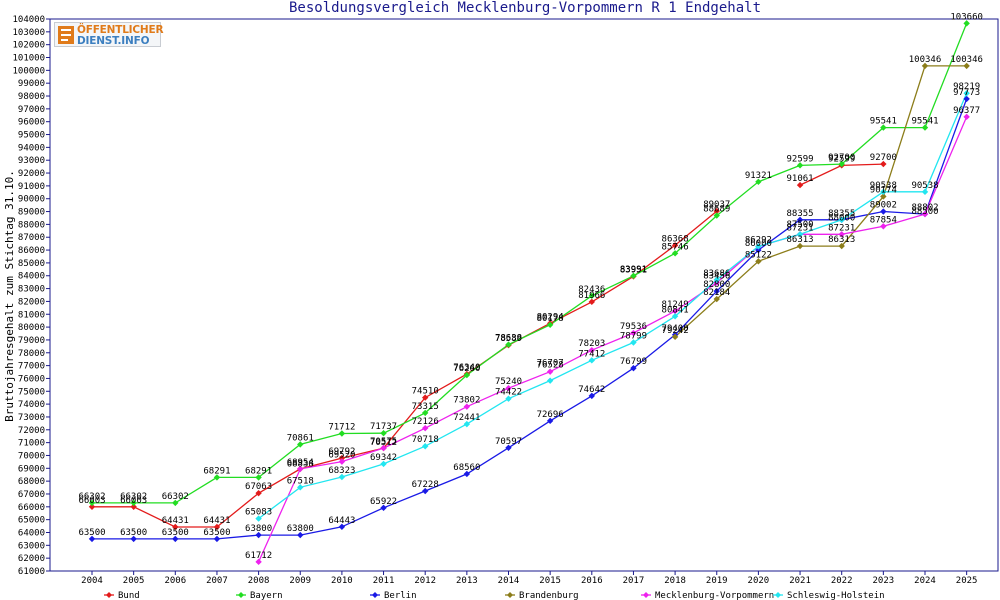 The width and height of the screenshot is (1000, 600). Describe the element at coordinates (966, 93) in the screenshot. I see `data-value-label: 97773` at that location.